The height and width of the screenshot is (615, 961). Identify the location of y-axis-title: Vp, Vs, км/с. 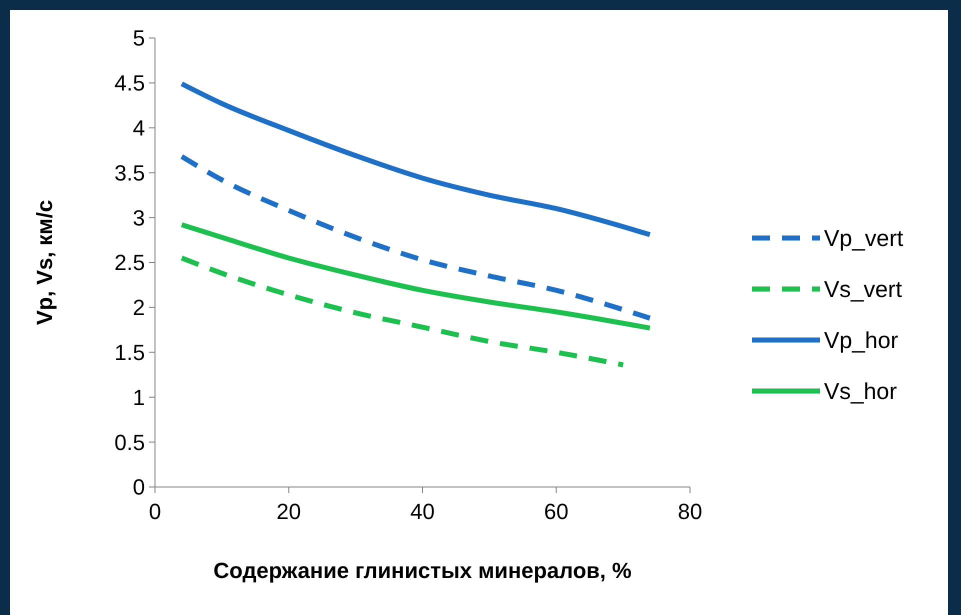
(44, 263).